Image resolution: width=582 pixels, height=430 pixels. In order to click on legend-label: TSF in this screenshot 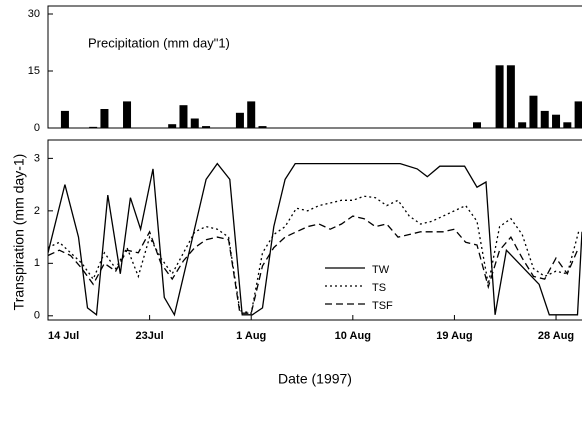, I will do `click(382, 306)`.